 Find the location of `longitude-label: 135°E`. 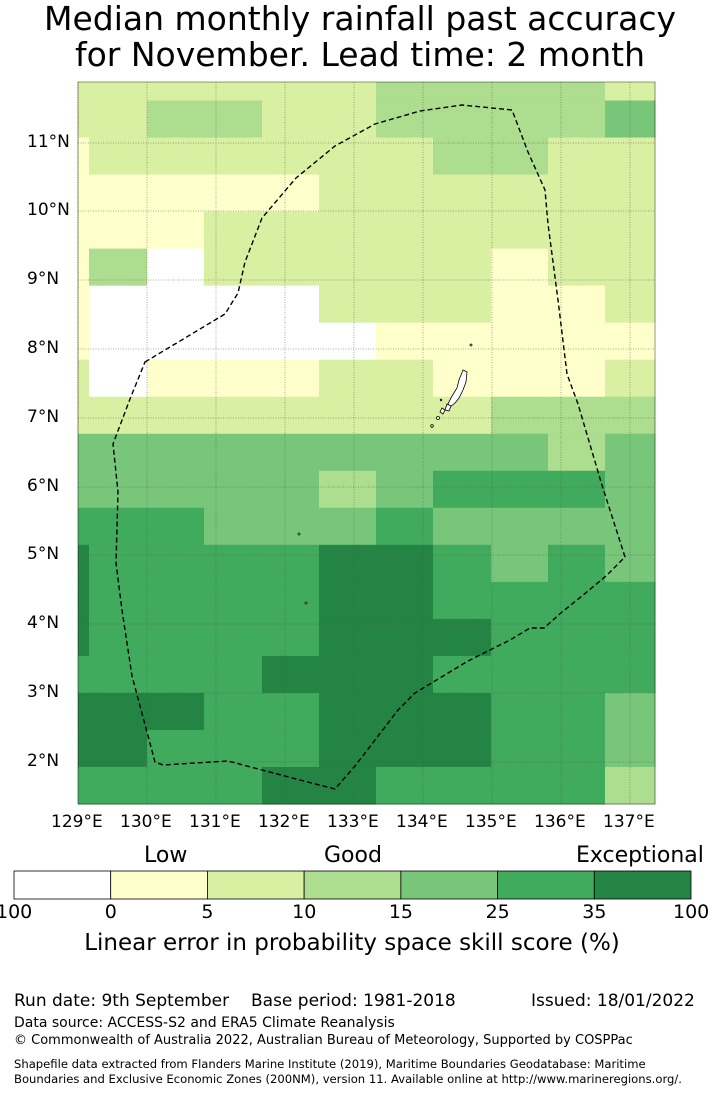

longitude-label: 135°E is located at coordinates (491, 822).